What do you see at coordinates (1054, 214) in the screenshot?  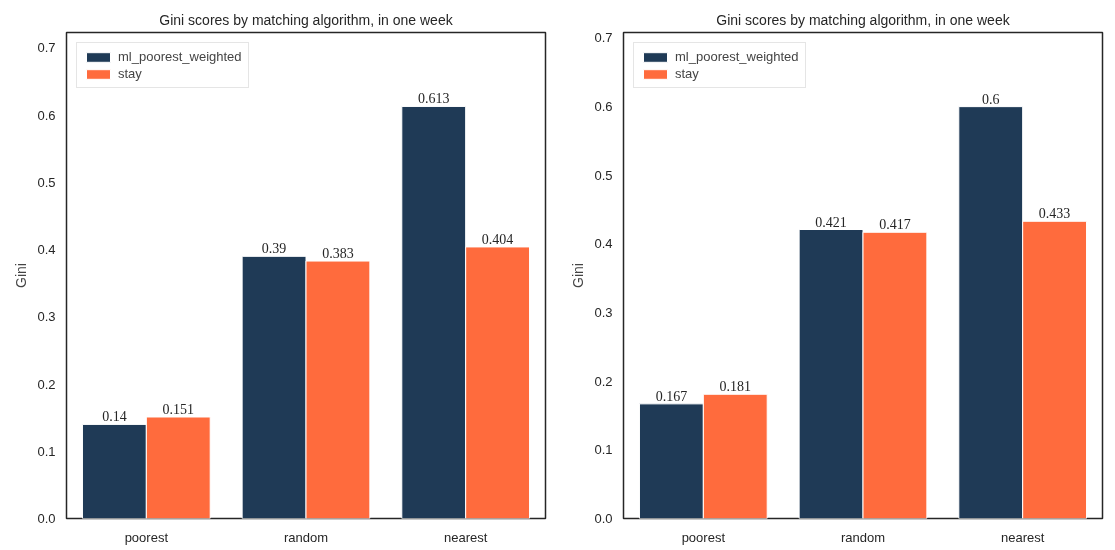 I see `data-label: 0.433` at bounding box center [1054, 214].